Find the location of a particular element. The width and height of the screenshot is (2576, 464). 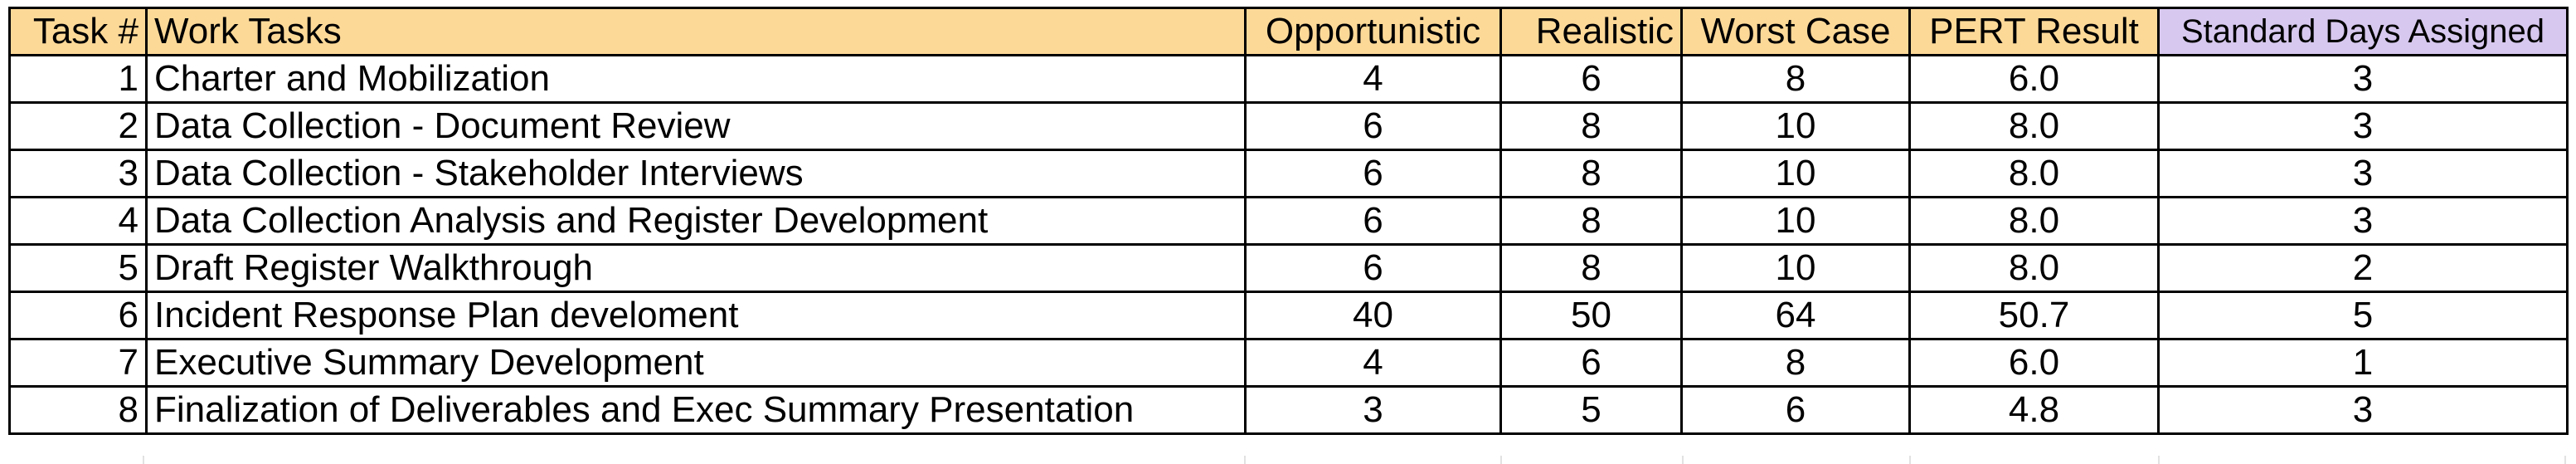

cell-task-num: 3 is located at coordinates (78, 173).